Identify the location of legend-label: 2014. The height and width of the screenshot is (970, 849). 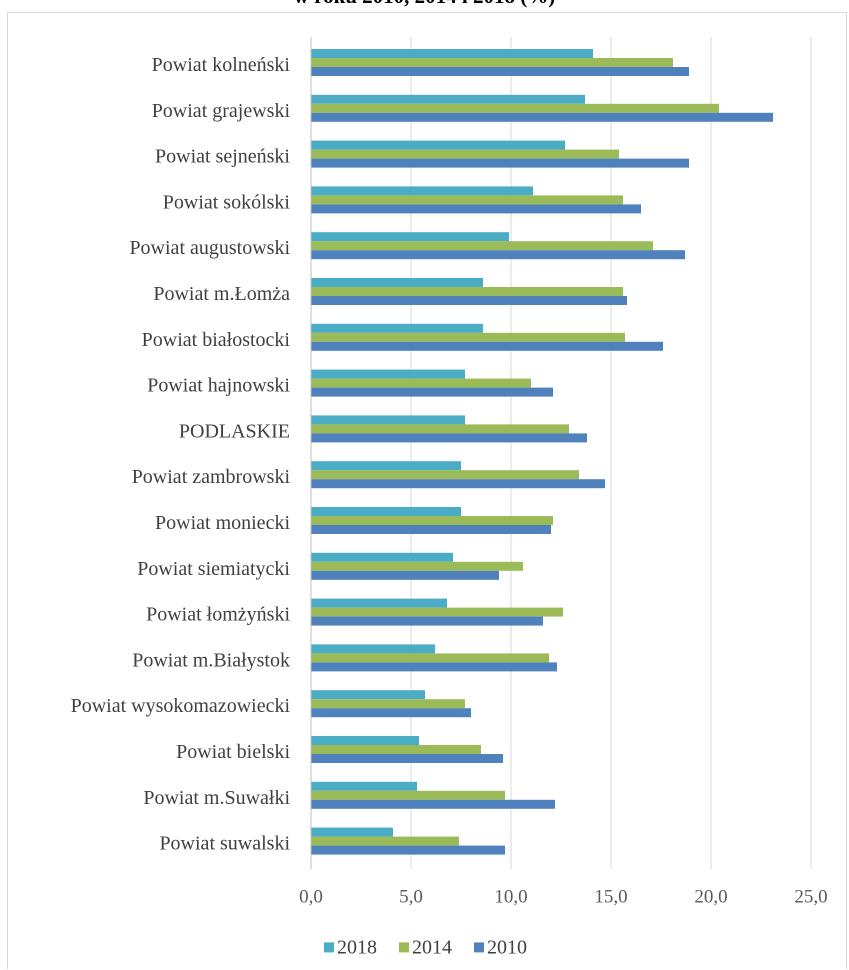
(432, 947).